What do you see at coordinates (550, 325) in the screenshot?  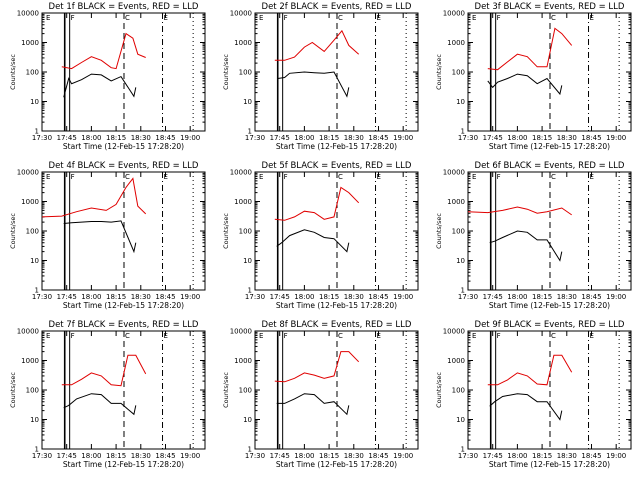 I see `panel-title: Det 9f BLACK = Events, RED = LLD` at bounding box center [550, 325].